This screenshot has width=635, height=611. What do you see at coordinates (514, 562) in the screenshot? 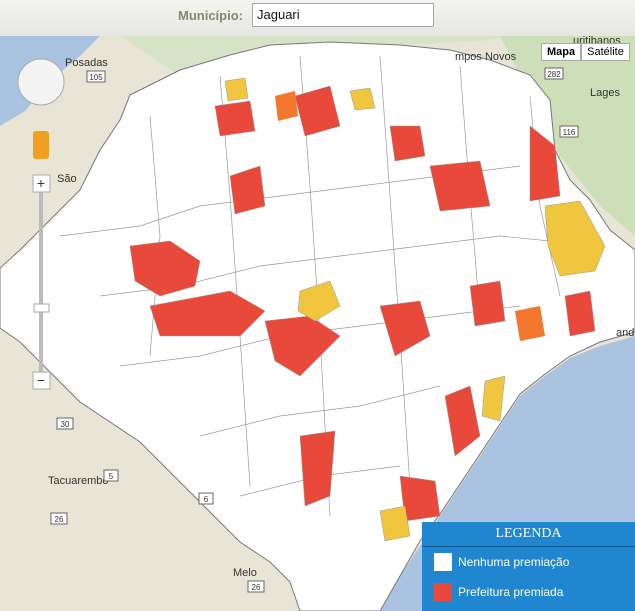
I see `legend-label: Nenhuma premiação` at bounding box center [514, 562].